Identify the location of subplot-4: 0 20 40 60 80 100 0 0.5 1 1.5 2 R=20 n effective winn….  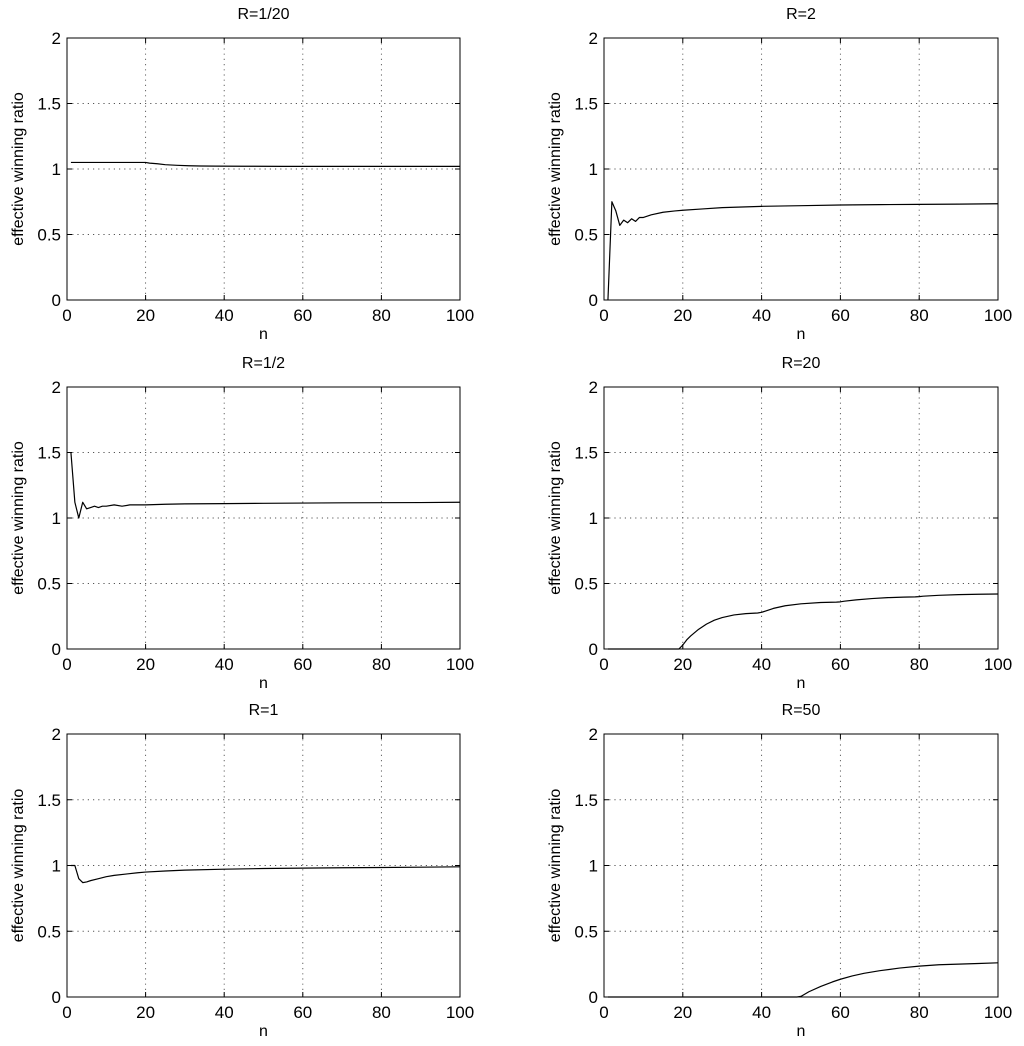
(779, 523).